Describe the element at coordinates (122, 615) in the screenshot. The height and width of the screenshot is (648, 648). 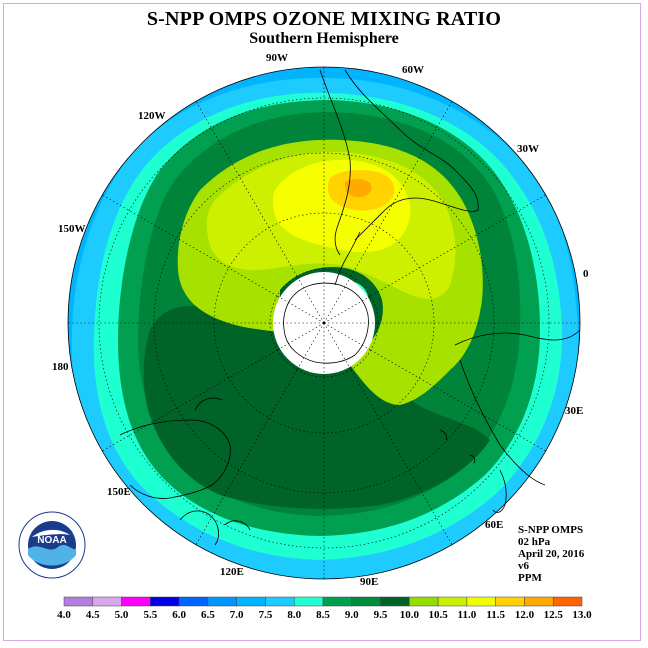
I see `colorbar-tick-label: 5.0` at that location.